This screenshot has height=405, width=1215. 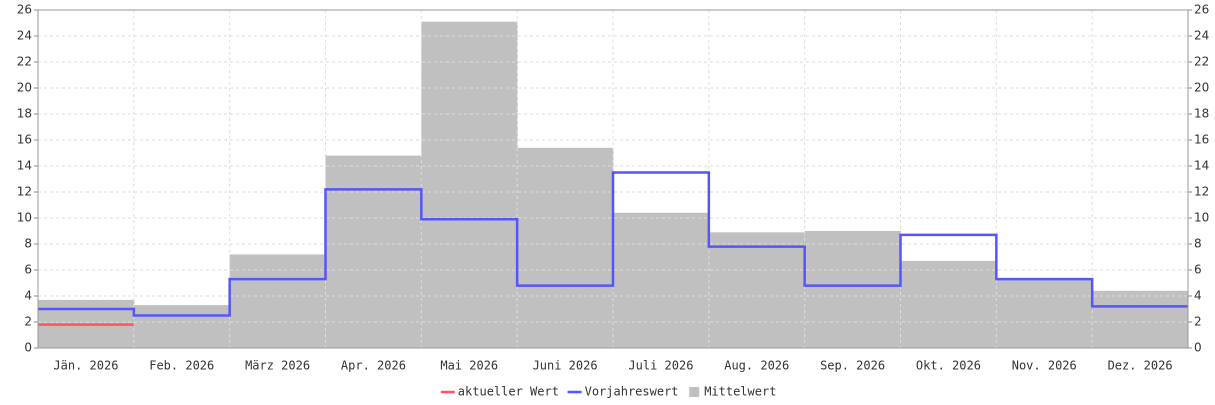 What do you see at coordinates (469, 366) in the screenshot?
I see `x-tick-label: Mai 2026` at bounding box center [469, 366].